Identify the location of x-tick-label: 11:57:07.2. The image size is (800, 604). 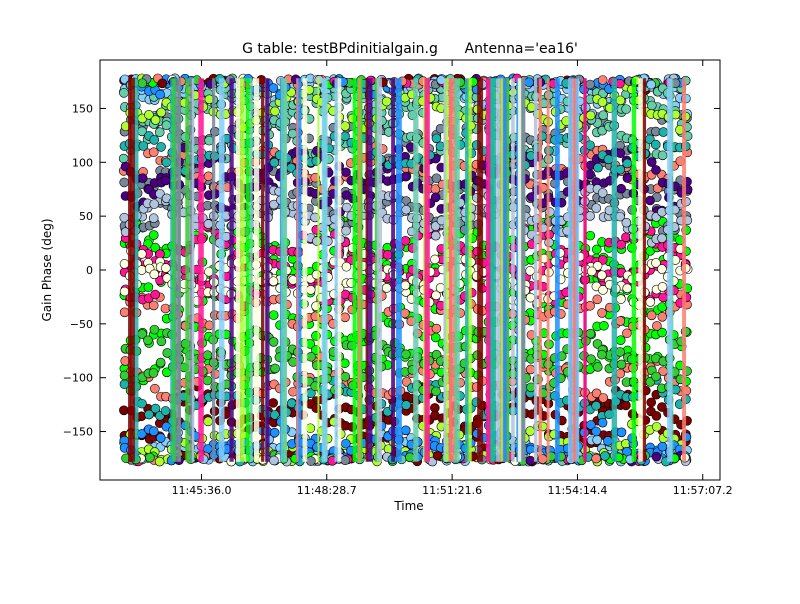
(703, 490).